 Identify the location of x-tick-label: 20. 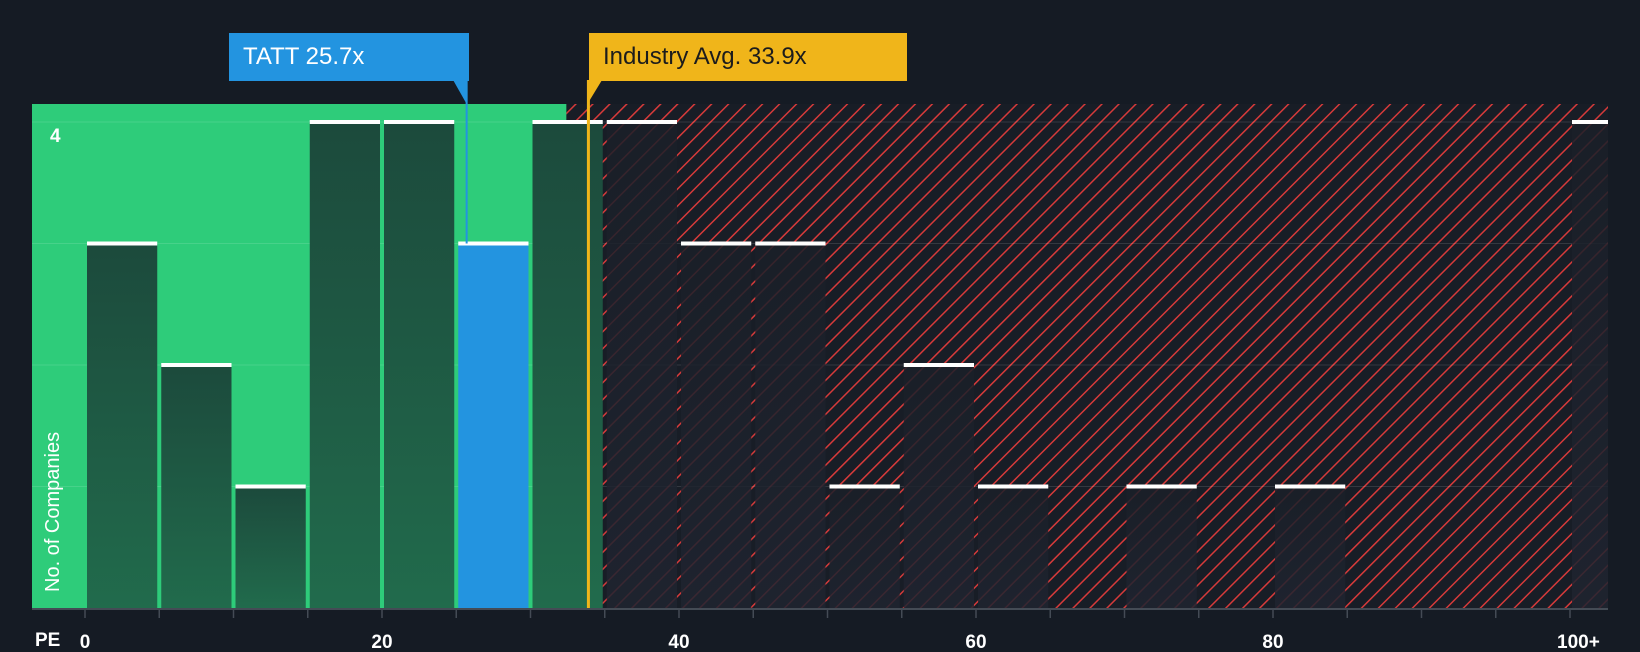
(381, 641).